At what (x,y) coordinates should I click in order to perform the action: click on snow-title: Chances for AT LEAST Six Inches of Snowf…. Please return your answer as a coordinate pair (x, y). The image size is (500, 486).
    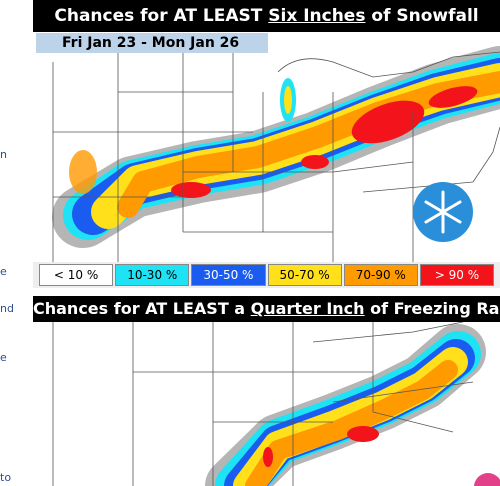
    Looking at the image, I should click on (266, 16).